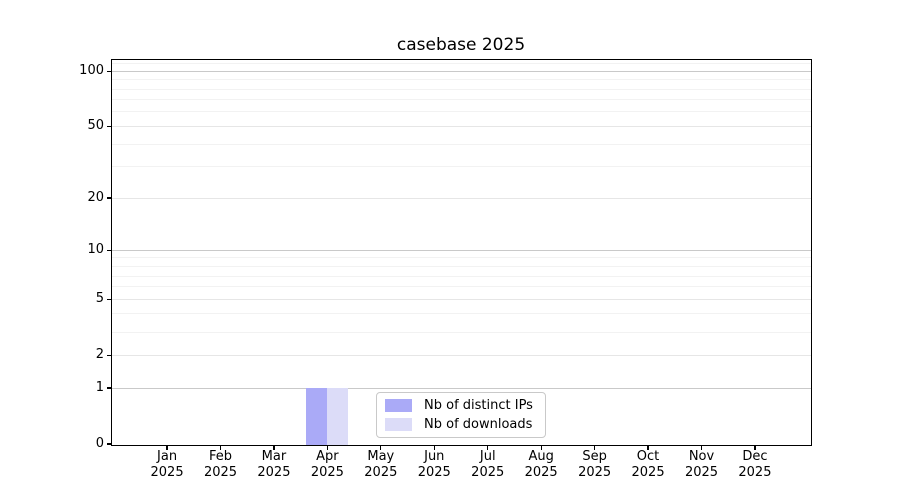  What do you see at coordinates (99, 355) in the screenshot?
I see `y-tick-label: 2` at bounding box center [99, 355].